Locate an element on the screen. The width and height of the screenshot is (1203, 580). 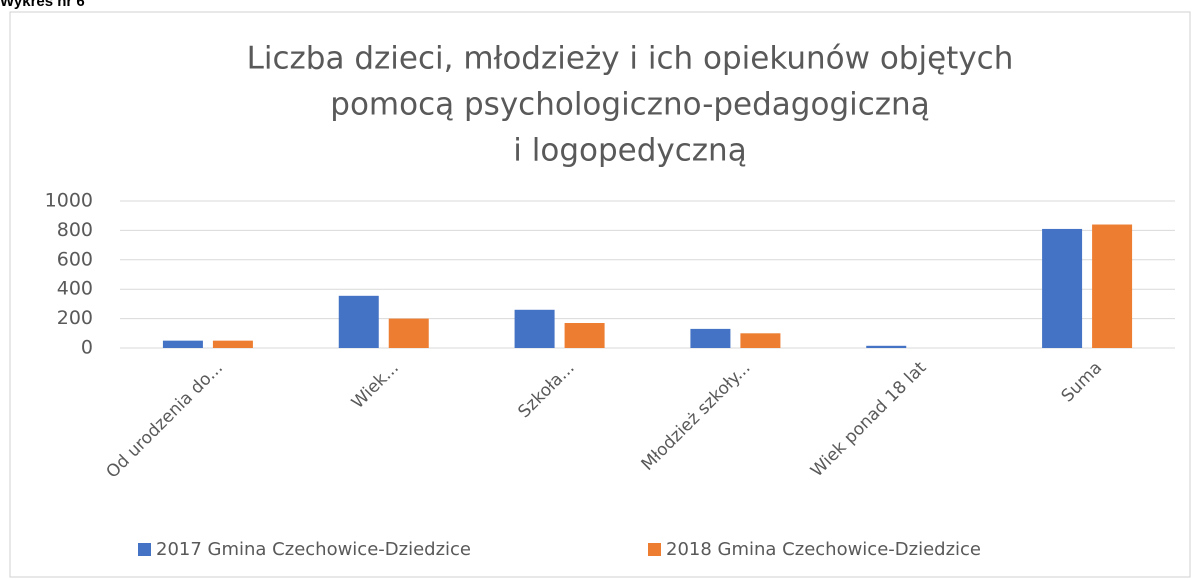
legend-label: 2018 Gmina Czechowice-Dziedzice is located at coordinates (823, 549).